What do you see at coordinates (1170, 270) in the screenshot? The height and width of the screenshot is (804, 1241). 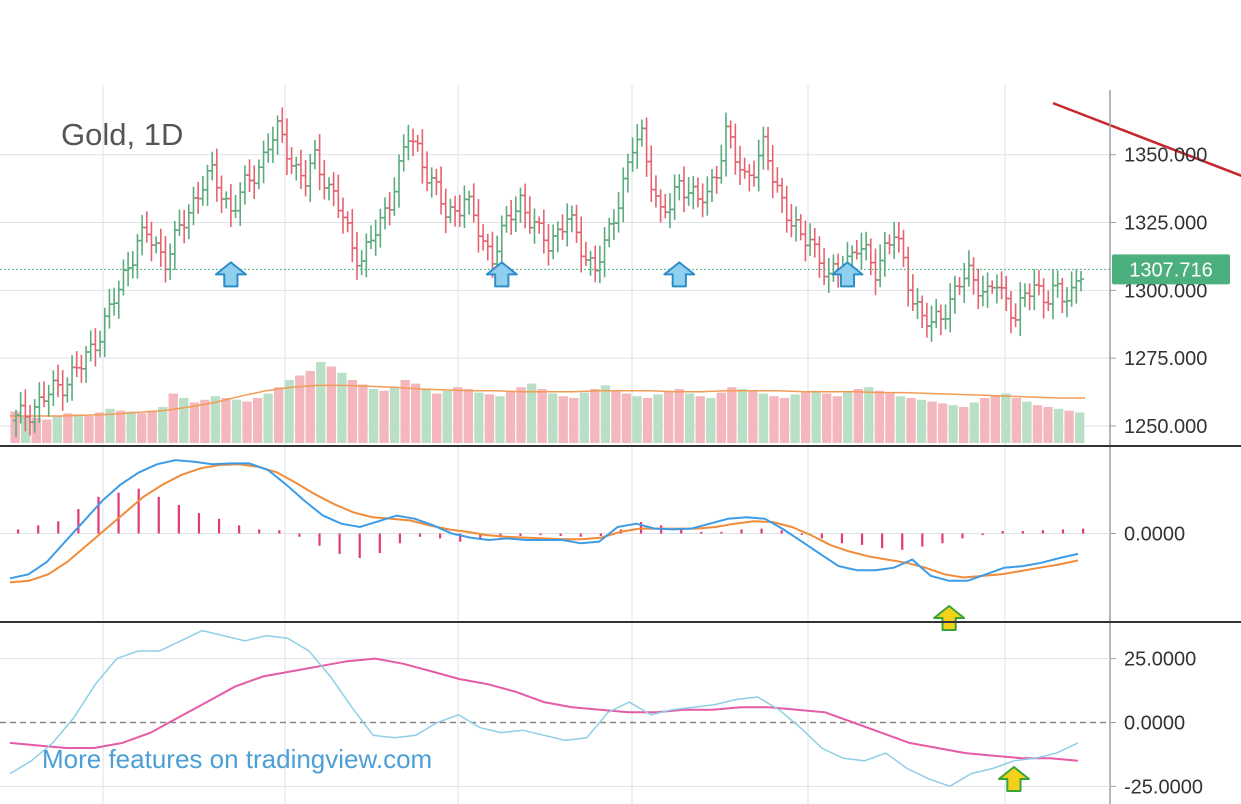 I see `current-price-label: 1307.716` at bounding box center [1170, 270].